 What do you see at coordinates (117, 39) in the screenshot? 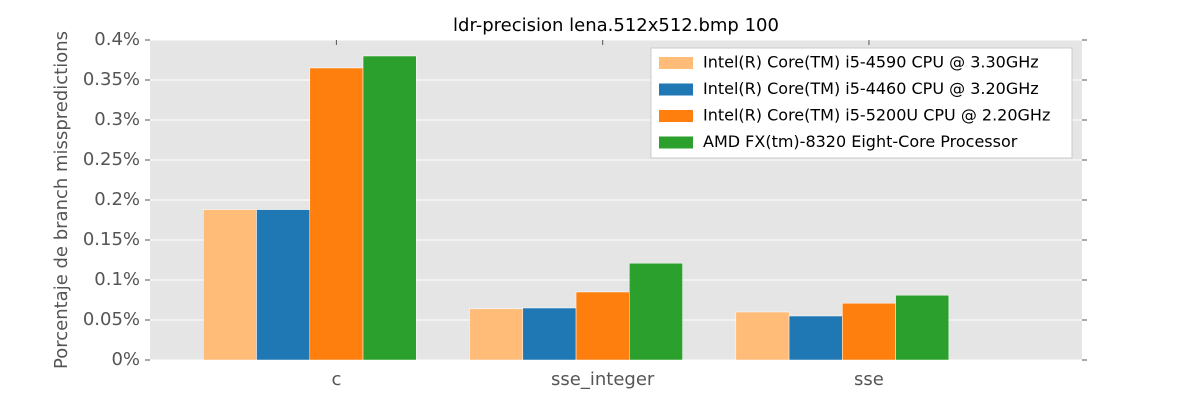
I see `y-tick-label: 0.4%` at bounding box center [117, 39].